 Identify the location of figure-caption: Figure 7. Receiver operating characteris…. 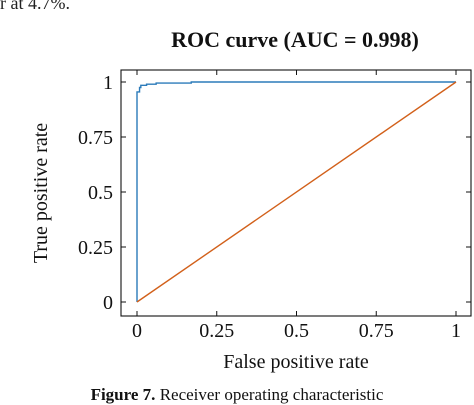
(237, 395).